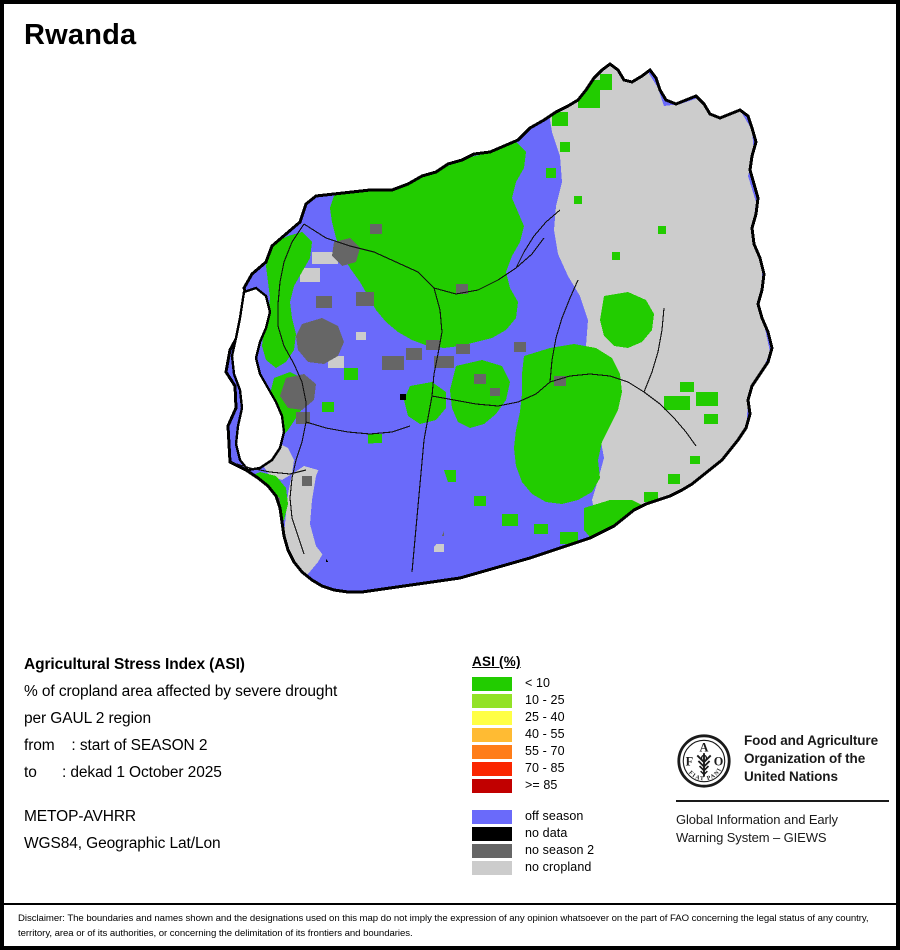 The image size is (900, 950). I want to click on legend-status-label: no cropland, so click(558, 867).